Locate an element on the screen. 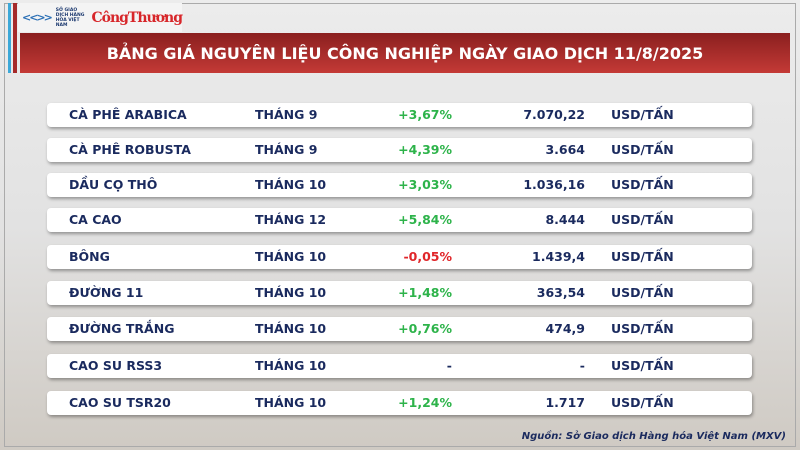  price: - is located at coordinates (582, 365).